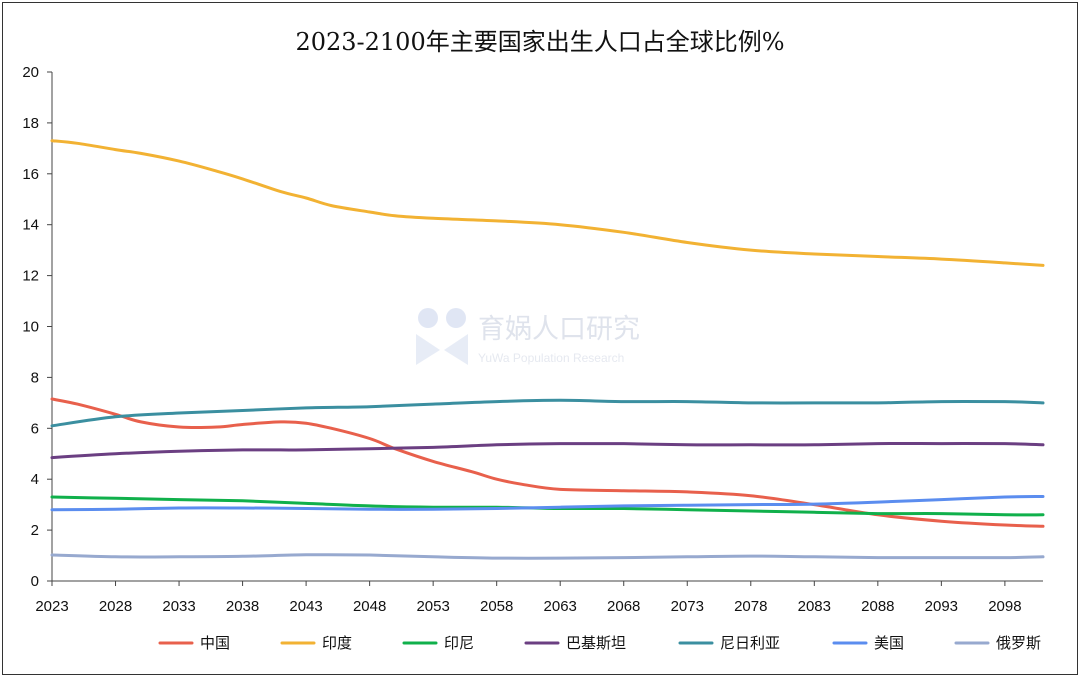  Describe the element at coordinates (889, 643) in the screenshot. I see `legend-label-6: 美国` at that location.